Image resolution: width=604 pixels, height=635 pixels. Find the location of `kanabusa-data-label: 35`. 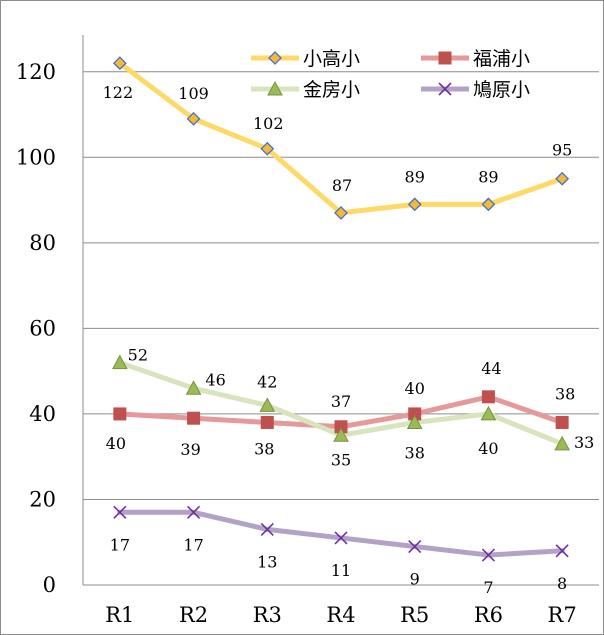

kanabusa-data-label: 35 is located at coordinates (341, 459).